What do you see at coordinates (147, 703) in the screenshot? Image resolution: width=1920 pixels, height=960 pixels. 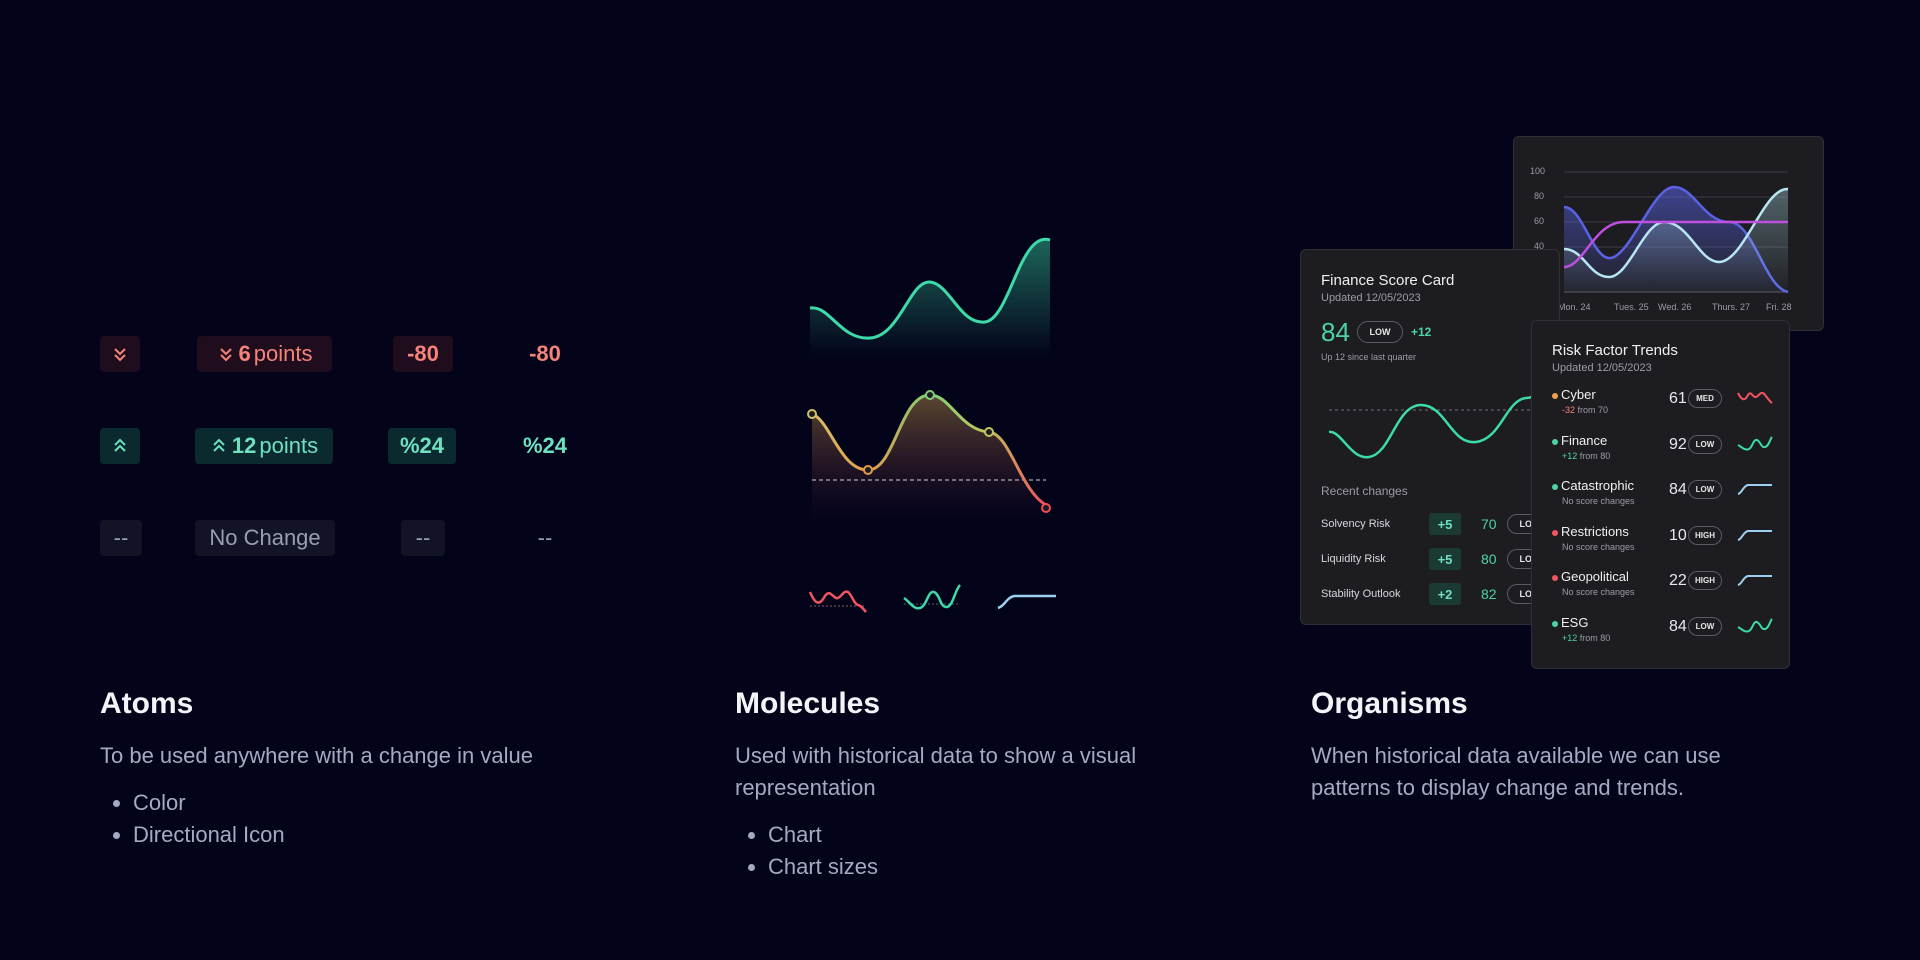 I see `atoms-title: Atoms` at bounding box center [147, 703].